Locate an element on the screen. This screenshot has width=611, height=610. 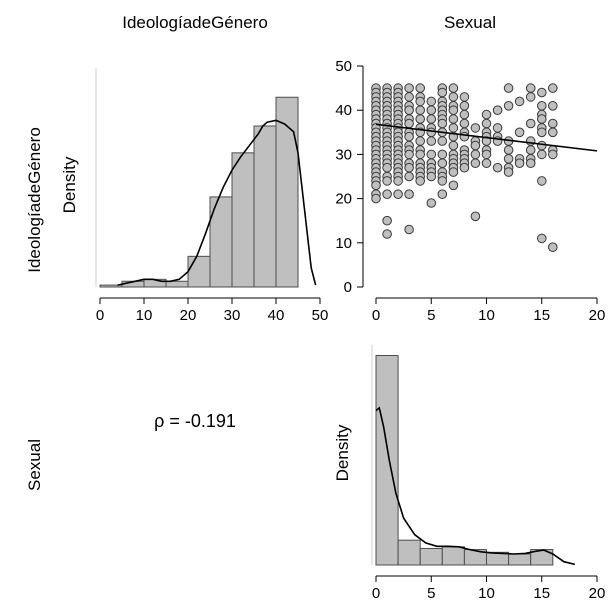
y-tick-label: 0 is located at coordinates (348, 287).